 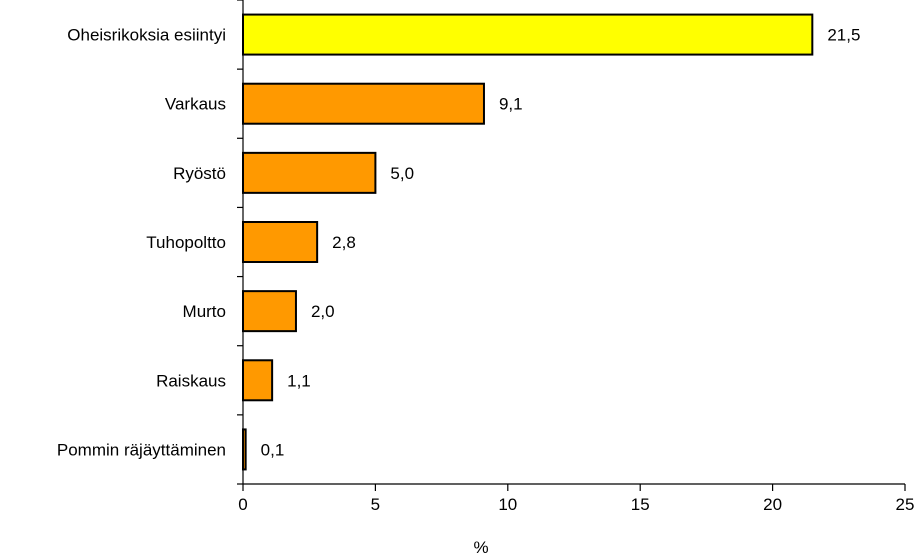 What do you see at coordinates (199, 173) in the screenshot?
I see `category-label: Ryöstö` at bounding box center [199, 173].